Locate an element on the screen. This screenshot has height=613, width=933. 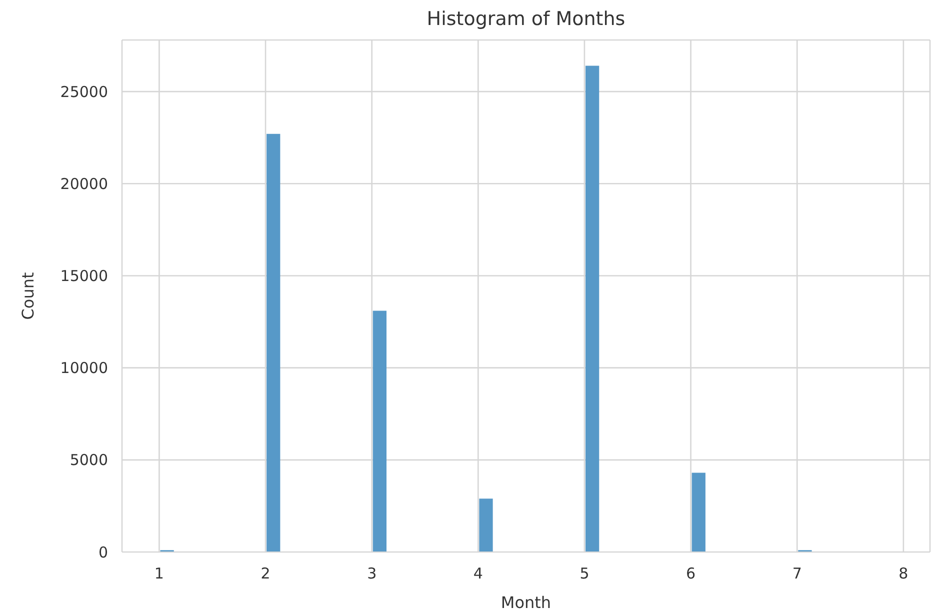
x-axis-title: Month is located at coordinates (526, 602).